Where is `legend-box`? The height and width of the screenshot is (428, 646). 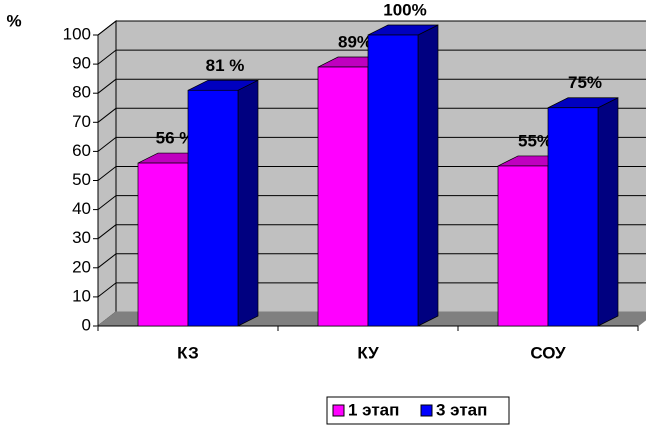
legend-box is located at coordinates (418, 410).